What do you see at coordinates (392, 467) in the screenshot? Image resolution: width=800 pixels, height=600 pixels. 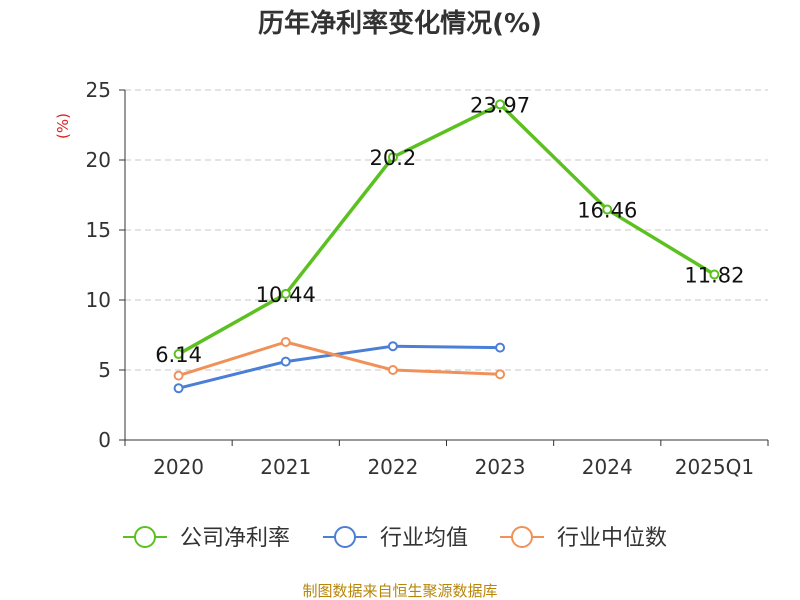 I see `x-tick-label: 2022` at bounding box center [392, 467].